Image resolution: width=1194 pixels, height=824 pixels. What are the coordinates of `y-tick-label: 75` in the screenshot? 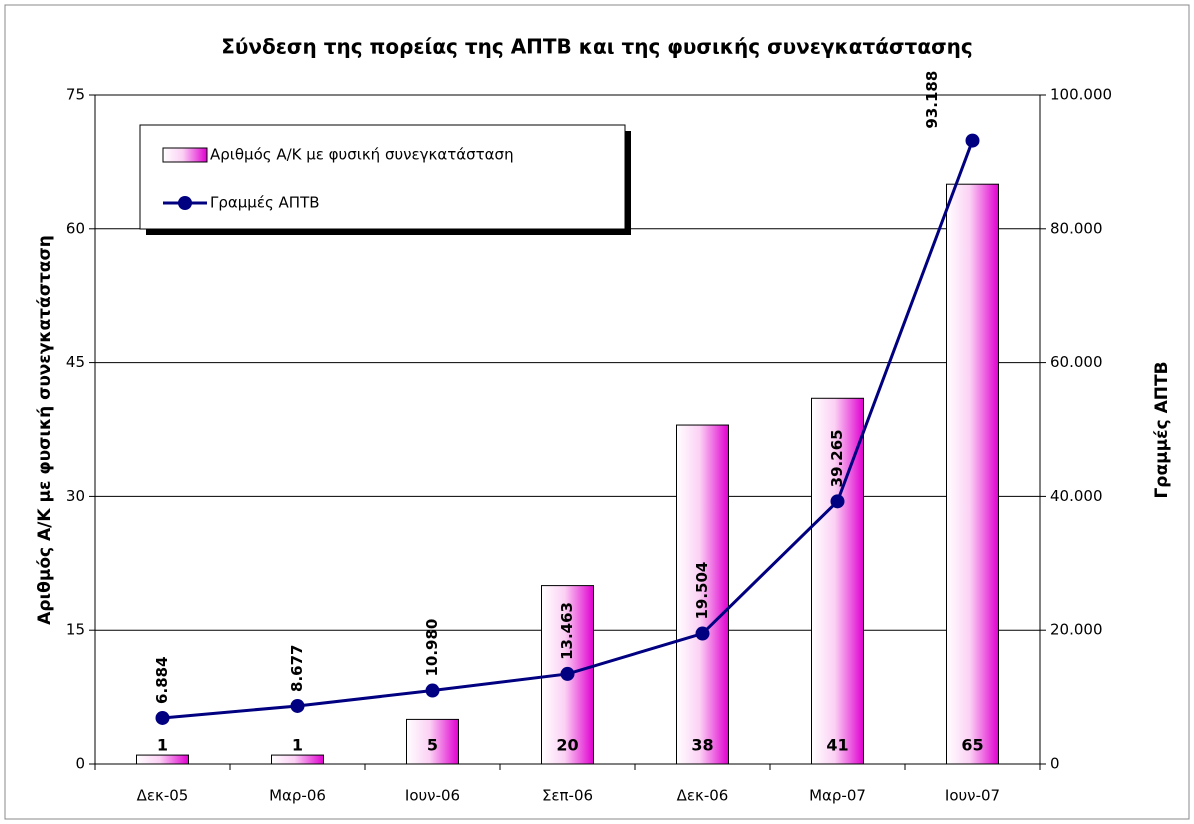 It's located at (75, 95).